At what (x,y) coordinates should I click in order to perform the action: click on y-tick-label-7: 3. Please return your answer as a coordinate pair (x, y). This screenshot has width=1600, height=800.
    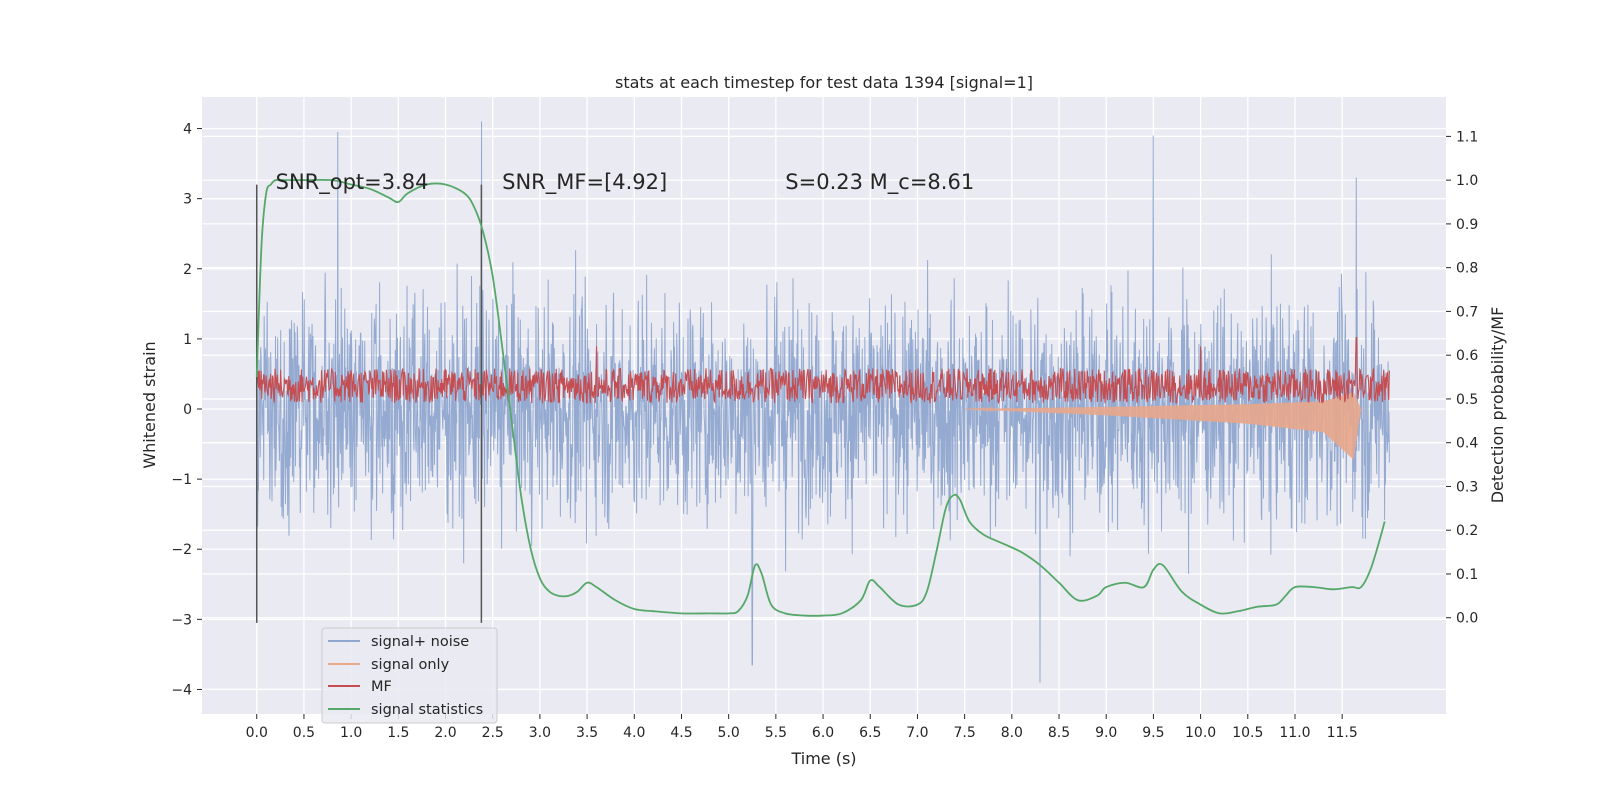
    Looking at the image, I should click on (187, 200).